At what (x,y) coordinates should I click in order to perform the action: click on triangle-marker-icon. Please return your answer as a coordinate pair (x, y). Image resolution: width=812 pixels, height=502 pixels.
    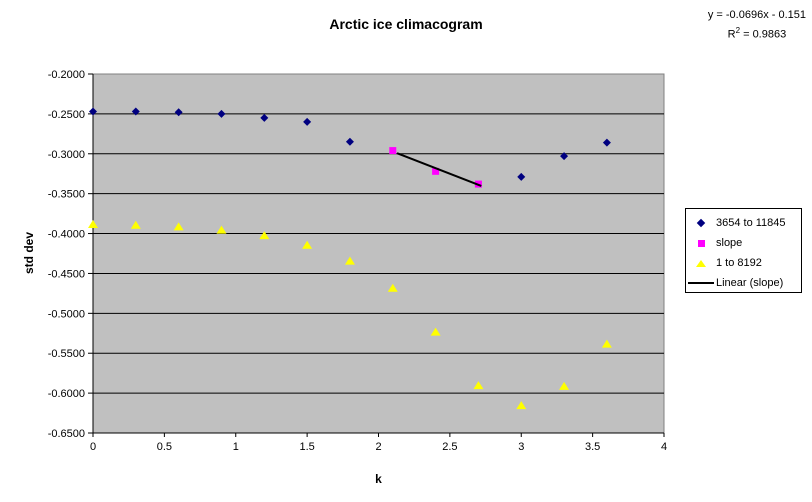
    Looking at the image, I should click on (701, 263).